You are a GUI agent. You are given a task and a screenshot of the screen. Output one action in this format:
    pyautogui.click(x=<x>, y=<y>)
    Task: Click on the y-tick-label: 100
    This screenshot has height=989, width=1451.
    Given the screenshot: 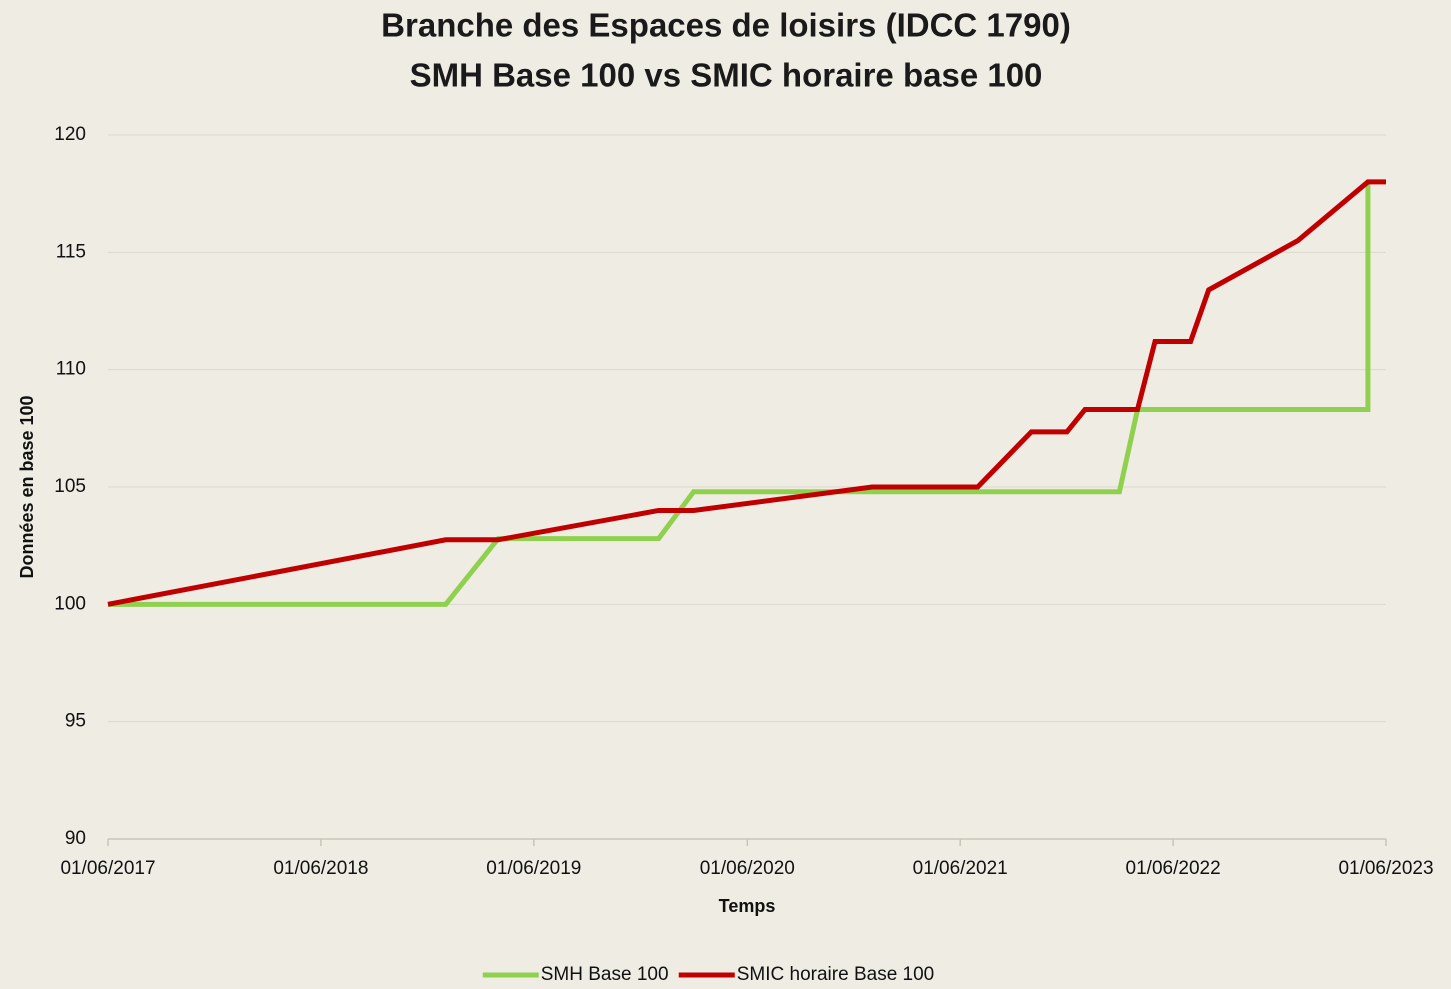 What is the action you would take?
    pyautogui.click(x=70, y=603)
    